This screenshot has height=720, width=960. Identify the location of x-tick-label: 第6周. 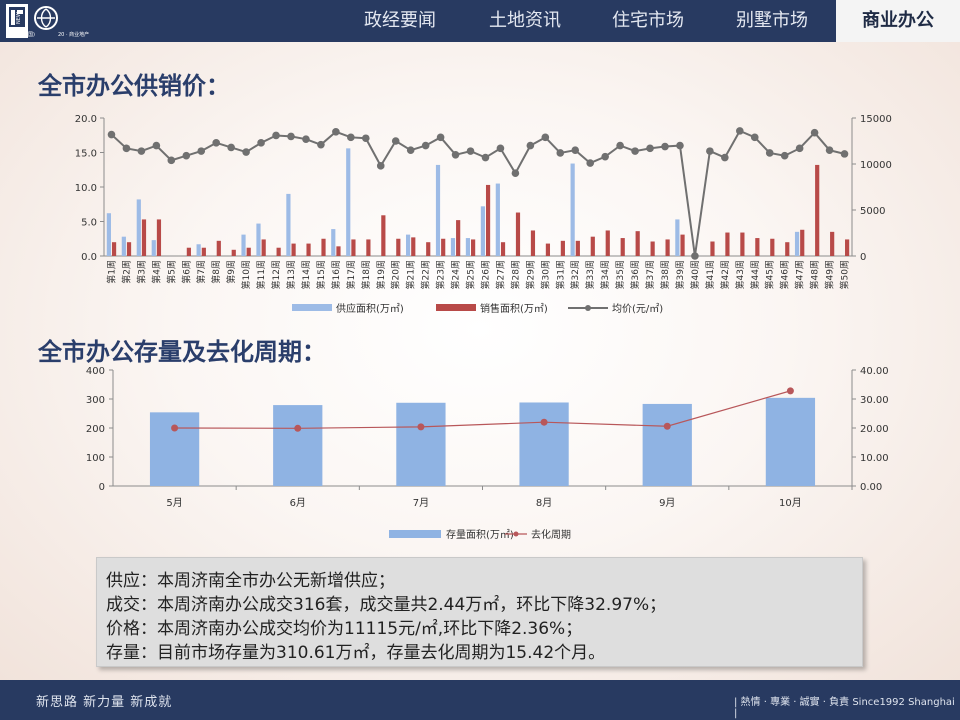
(186, 272).